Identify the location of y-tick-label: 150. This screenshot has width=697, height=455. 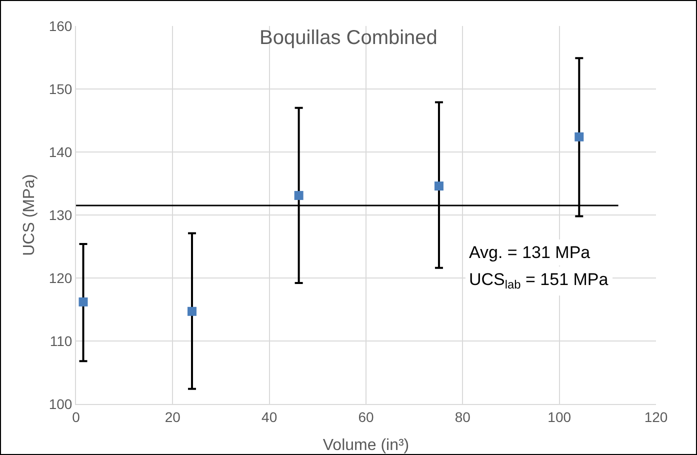
(60, 88).